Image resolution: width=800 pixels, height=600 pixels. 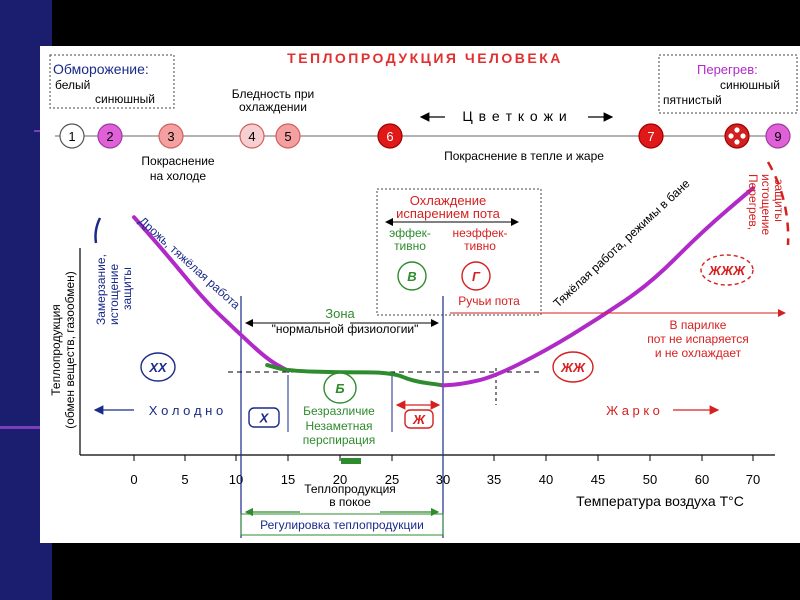 What do you see at coordinates (101, 69) in the screenshot?
I see `frostbite-heading: Обморожение:` at bounding box center [101, 69].